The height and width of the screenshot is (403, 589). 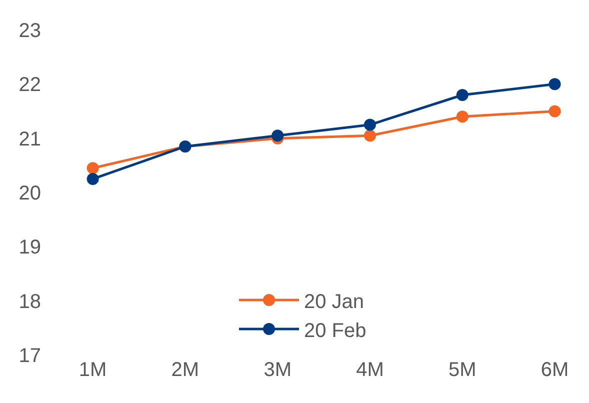 What do you see at coordinates (185, 370) in the screenshot?
I see `x-tick-label: 2M` at bounding box center [185, 370].